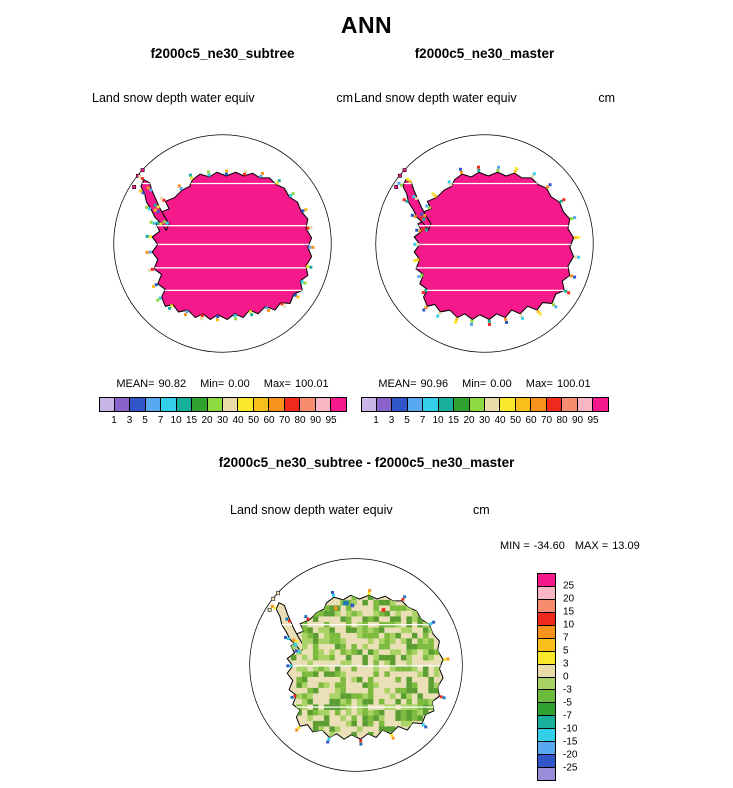 The height and width of the screenshot is (788, 733). I want to click on mean-value: 90.96, so click(434, 384).